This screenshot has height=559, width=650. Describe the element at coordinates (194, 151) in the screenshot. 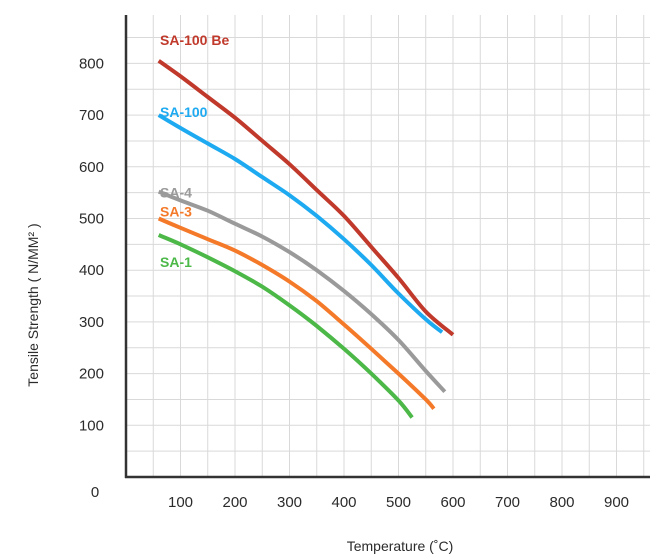

I see `series-labels: SA-100 Be SA-100 SA-4 SA-3 SA-1` at that location.